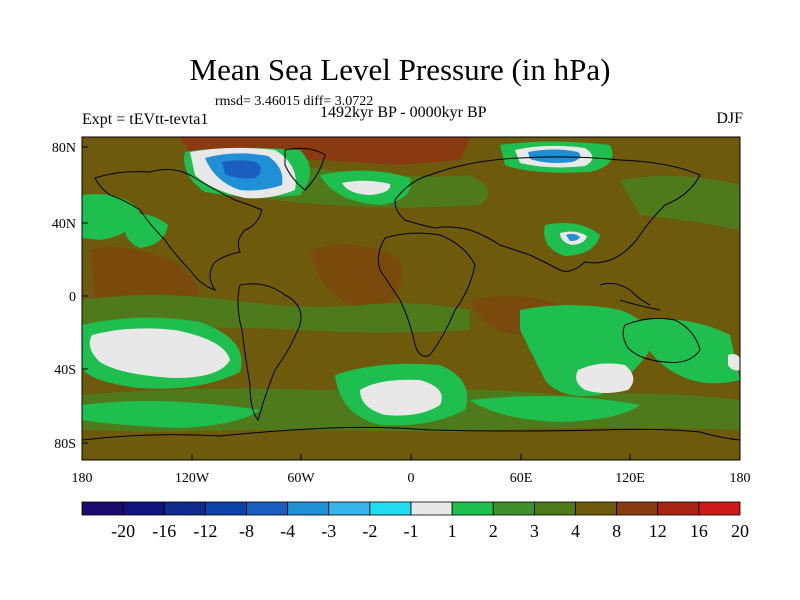 Image resolution: width=800 pixels, height=600 pixels. Describe the element at coordinates (452, 531) in the screenshot. I see `colorbar-label: 1` at that location.